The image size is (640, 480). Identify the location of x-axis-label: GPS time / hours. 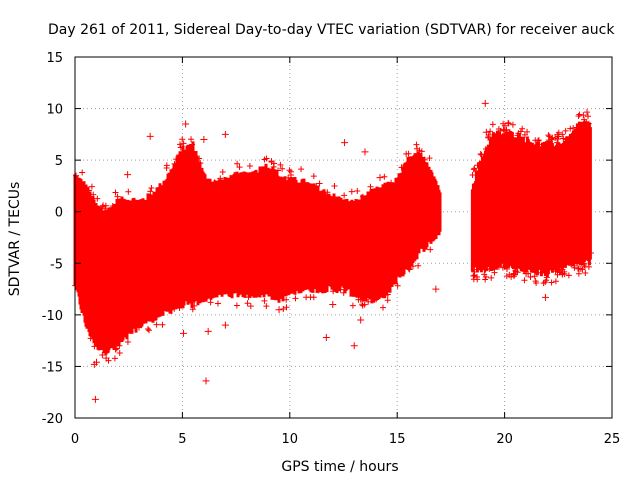
(339, 467).